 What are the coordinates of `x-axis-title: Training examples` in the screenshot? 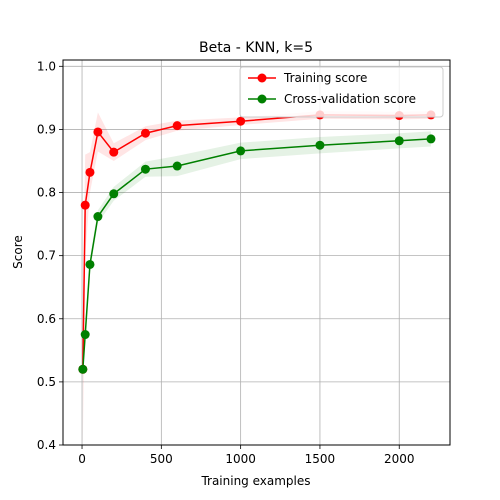 It's located at (255, 481).